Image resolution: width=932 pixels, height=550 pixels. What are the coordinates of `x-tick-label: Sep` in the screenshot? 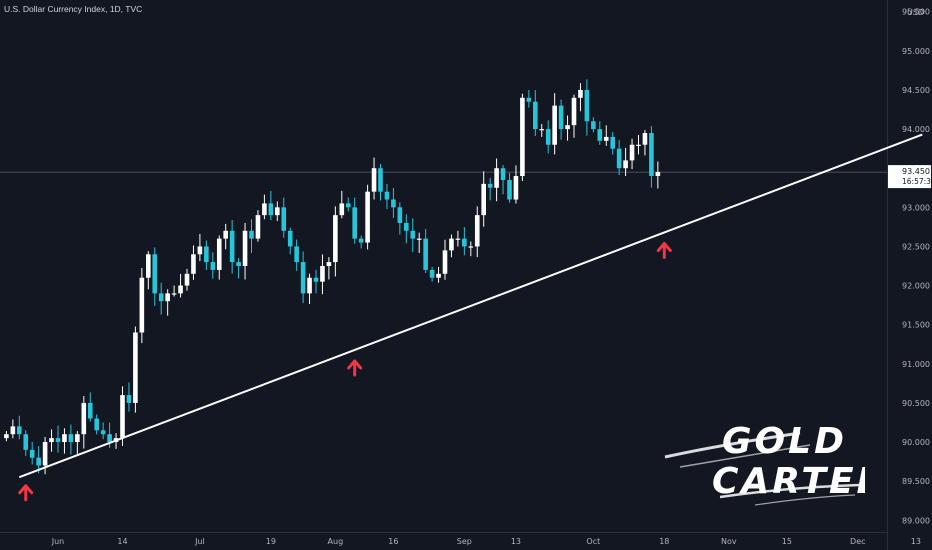 It's located at (464, 541).